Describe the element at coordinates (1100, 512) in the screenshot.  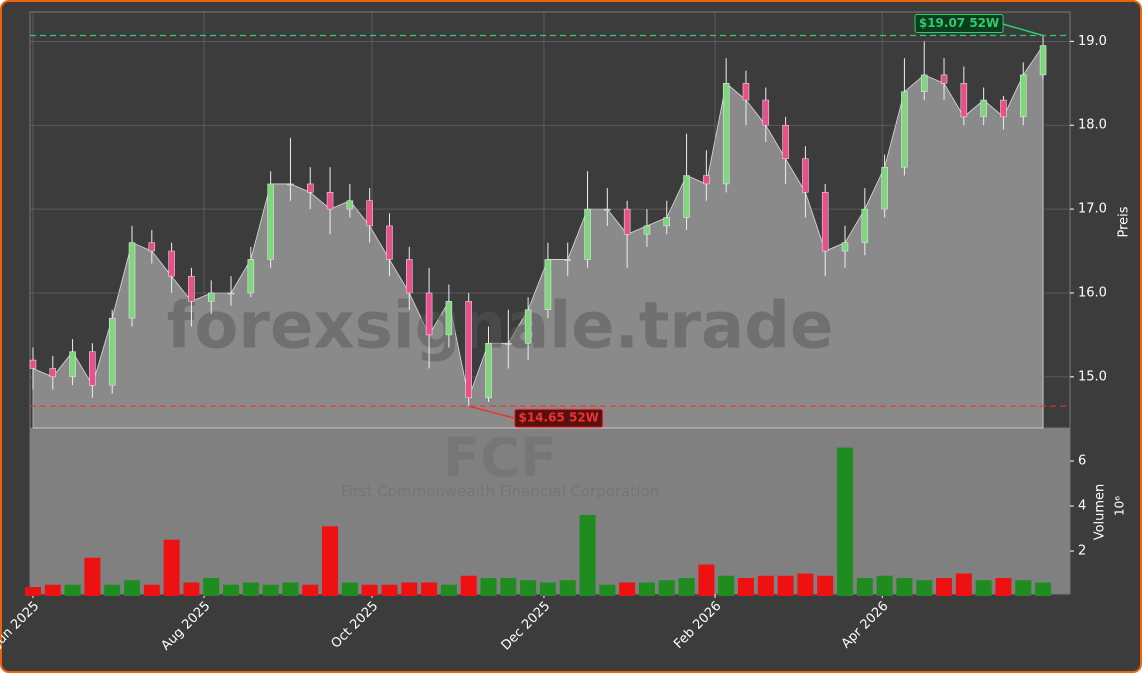
I see `y2-axis-label: Volumen` at that location.